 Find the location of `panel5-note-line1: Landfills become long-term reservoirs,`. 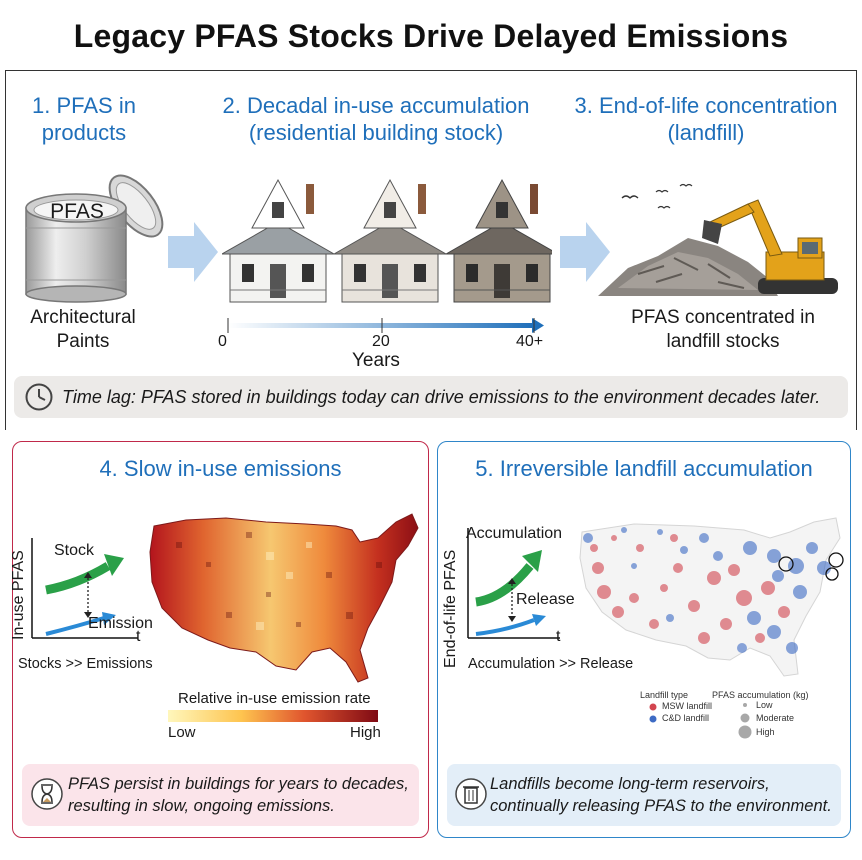

panel5-note-line1: Landfills become long-term reservoirs, is located at coordinates (630, 784).